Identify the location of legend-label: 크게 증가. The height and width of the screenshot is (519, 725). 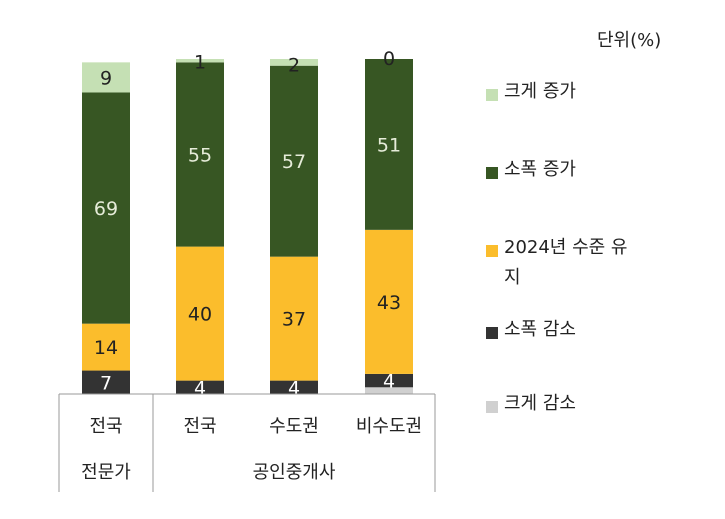
(540, 91).